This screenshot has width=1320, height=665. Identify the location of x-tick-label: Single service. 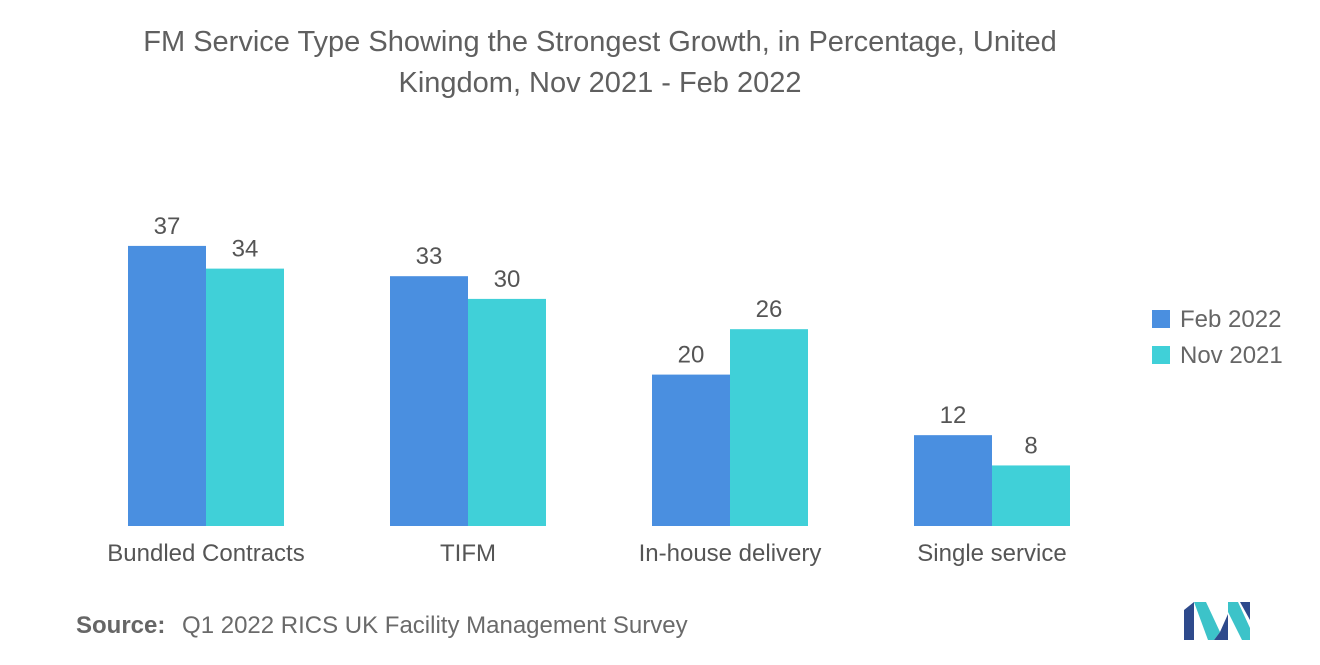
(991, 553).